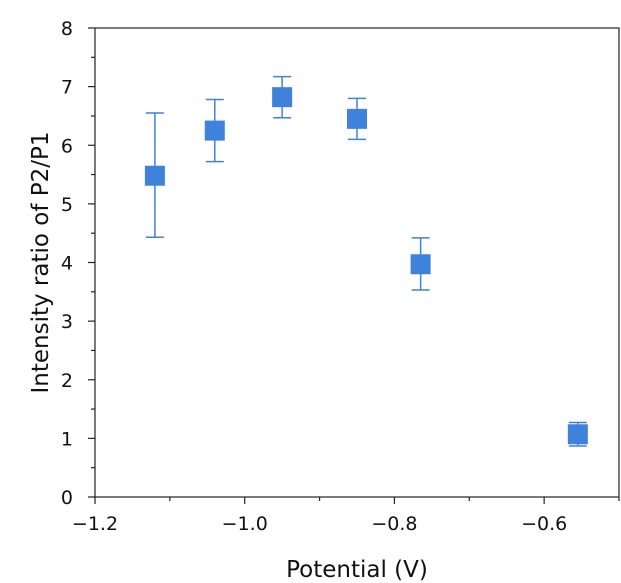 Image resolution: width=621 pixels, height=583 pixels. I want to click on y-tick-label: 1, so click(67, 439).